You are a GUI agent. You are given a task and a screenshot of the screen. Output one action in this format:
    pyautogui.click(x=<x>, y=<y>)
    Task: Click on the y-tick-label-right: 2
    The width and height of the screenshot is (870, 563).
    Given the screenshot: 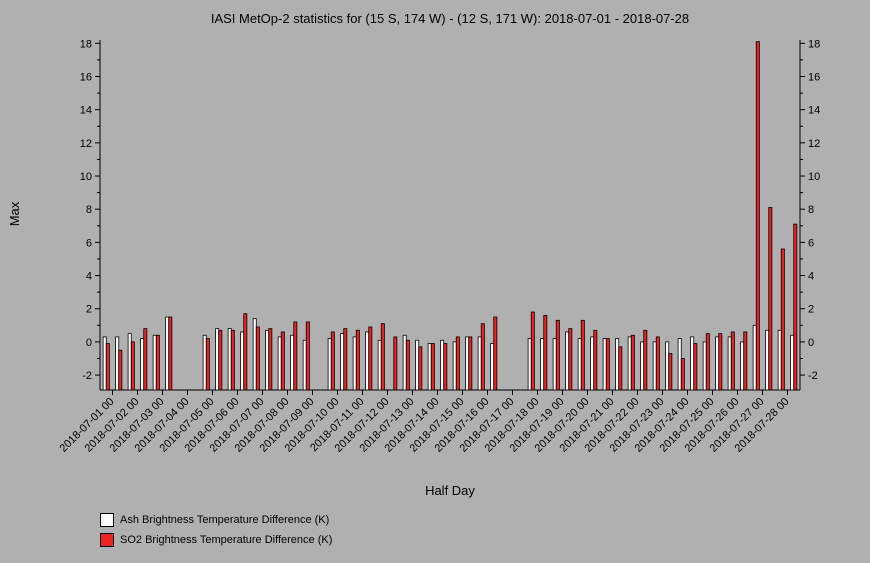 What is the action you would take?
    pyautogui.click(x=811, y=310)
    